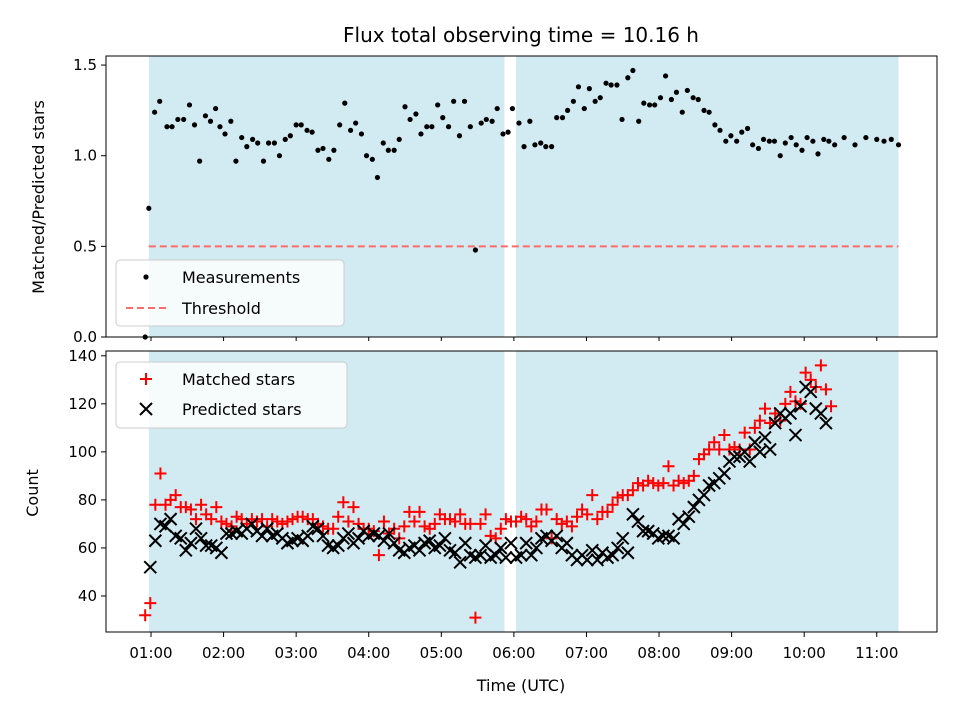  What do you see at coordinates (238, 379) in the screenshot?
I see `legend-matched-label: Matched stars` at bounding box center [238, 379].